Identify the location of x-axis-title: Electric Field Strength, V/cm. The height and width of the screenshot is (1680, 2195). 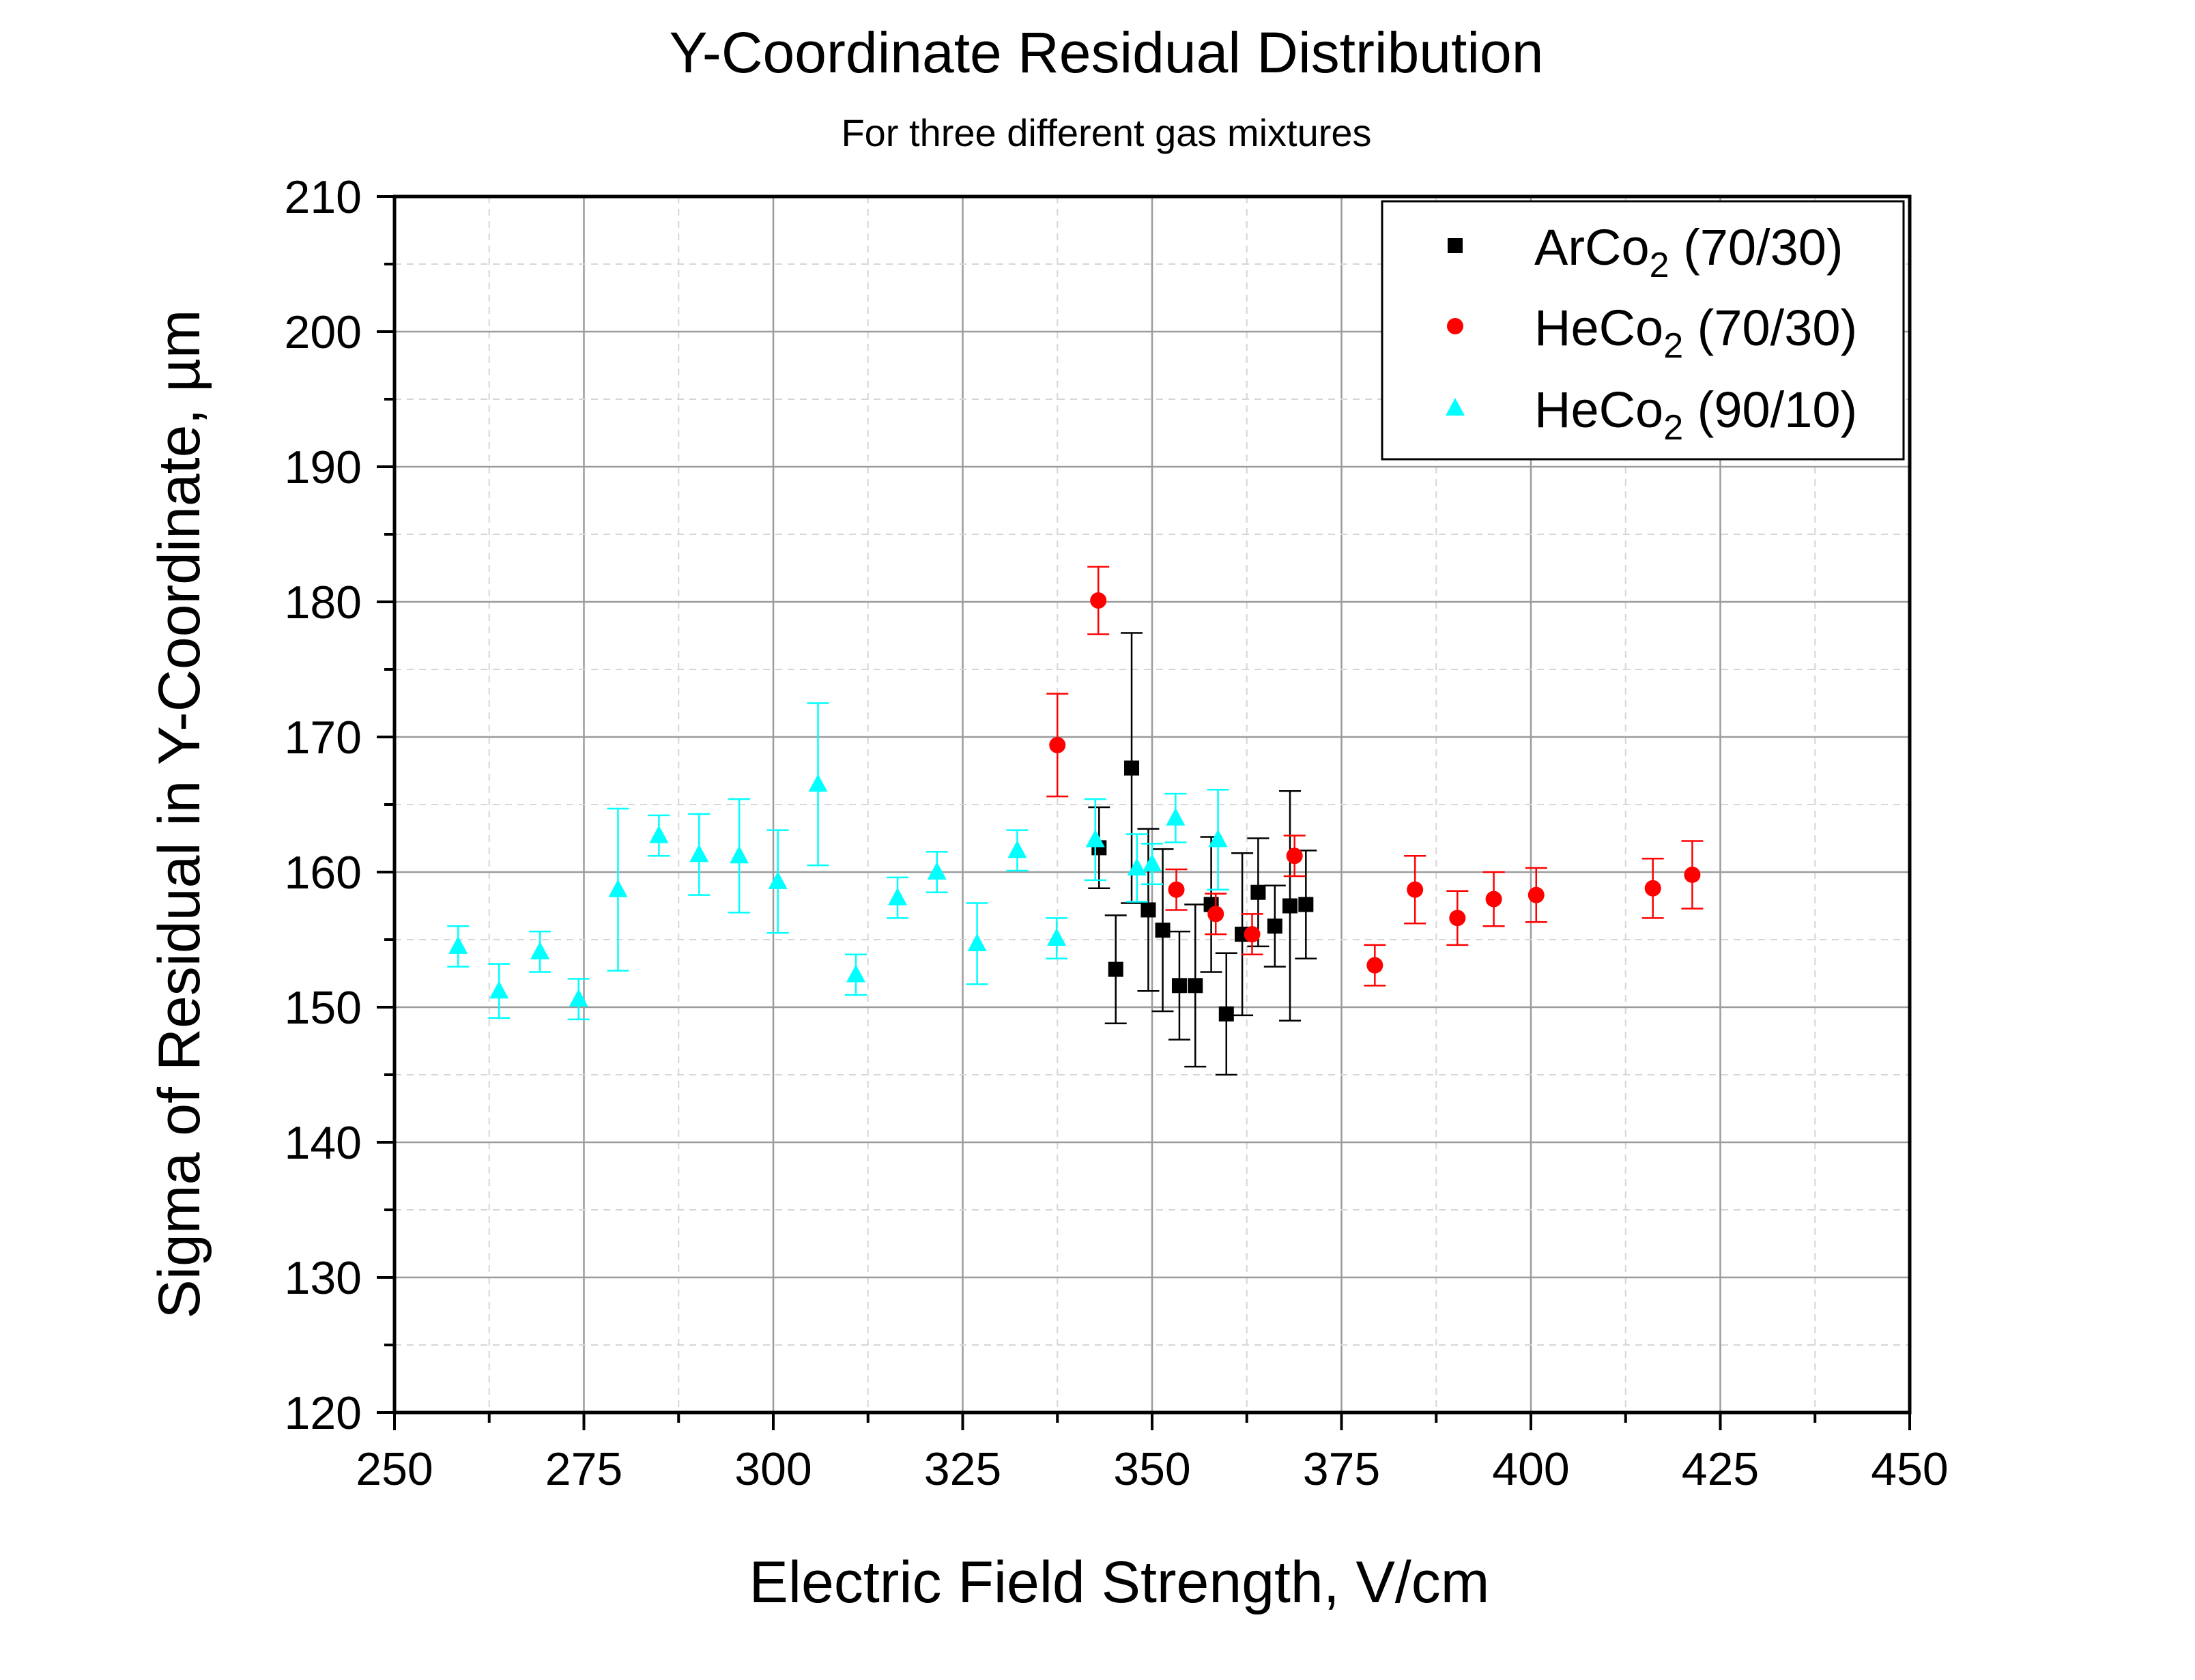
(1119, 1582).